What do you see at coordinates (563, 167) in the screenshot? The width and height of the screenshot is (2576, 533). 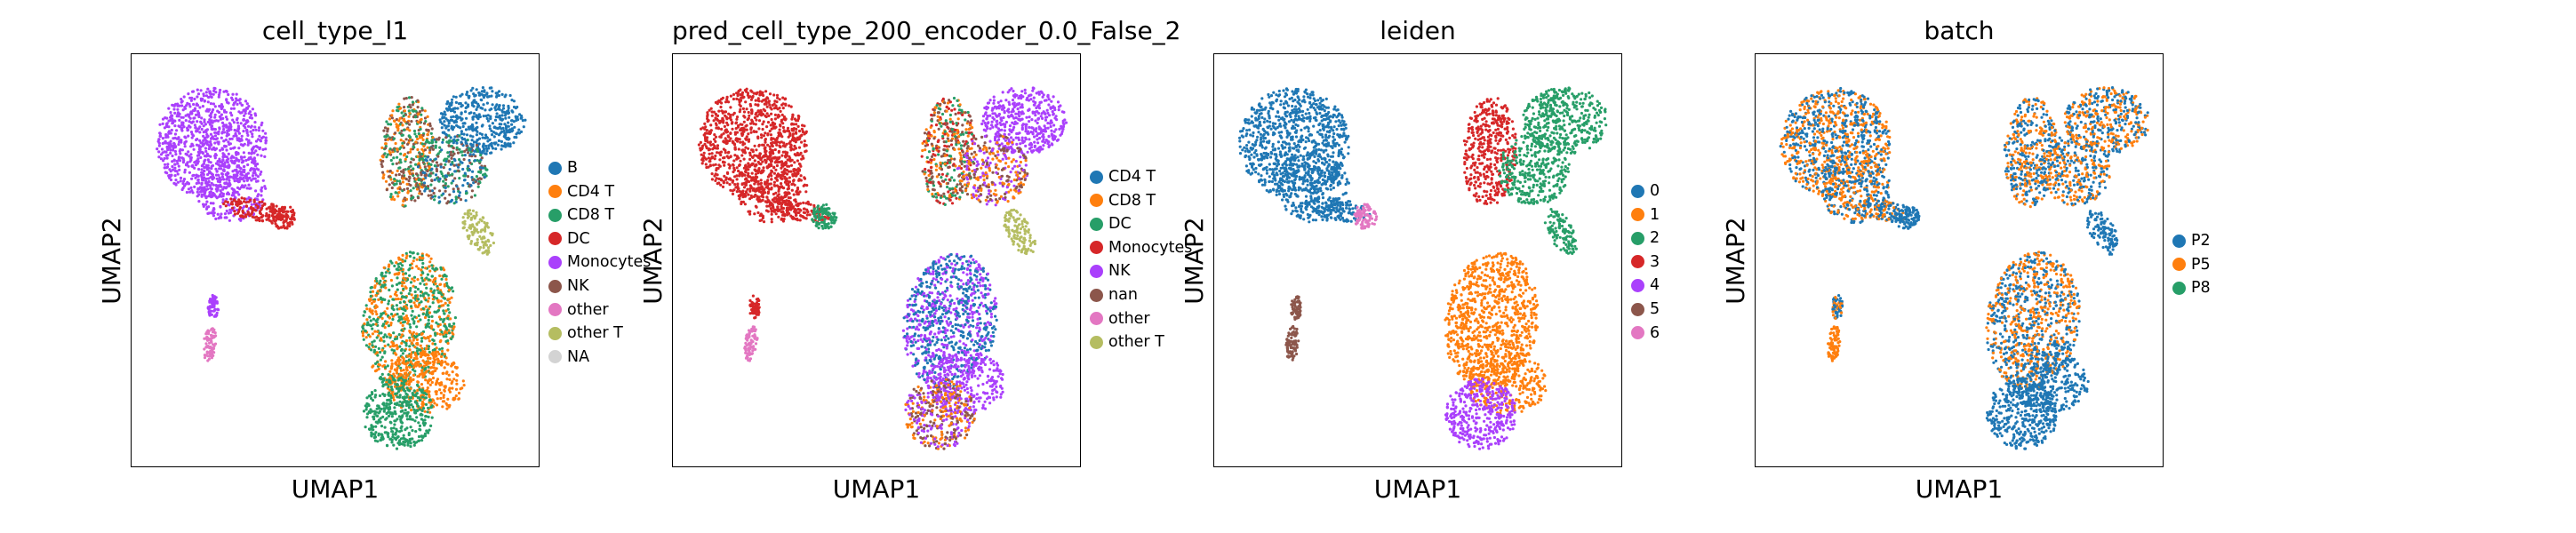 I see `legend-item: B` at bounding box center [563, 167].